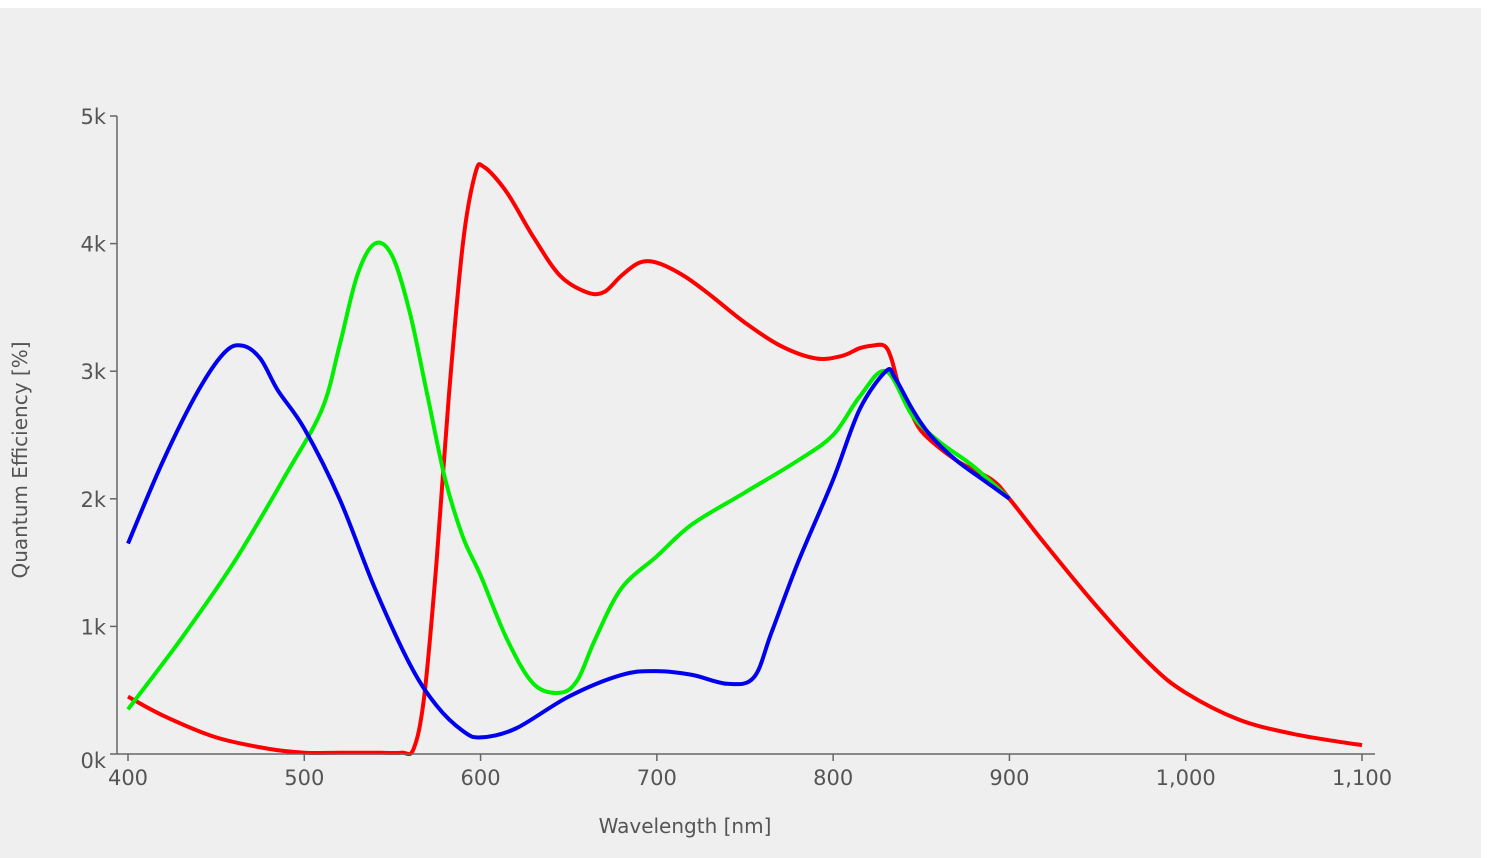 This screenshot has width=1489, height=858. I want to click on y-axis-title: Quantum Efficiency [%], so click(20, 459).